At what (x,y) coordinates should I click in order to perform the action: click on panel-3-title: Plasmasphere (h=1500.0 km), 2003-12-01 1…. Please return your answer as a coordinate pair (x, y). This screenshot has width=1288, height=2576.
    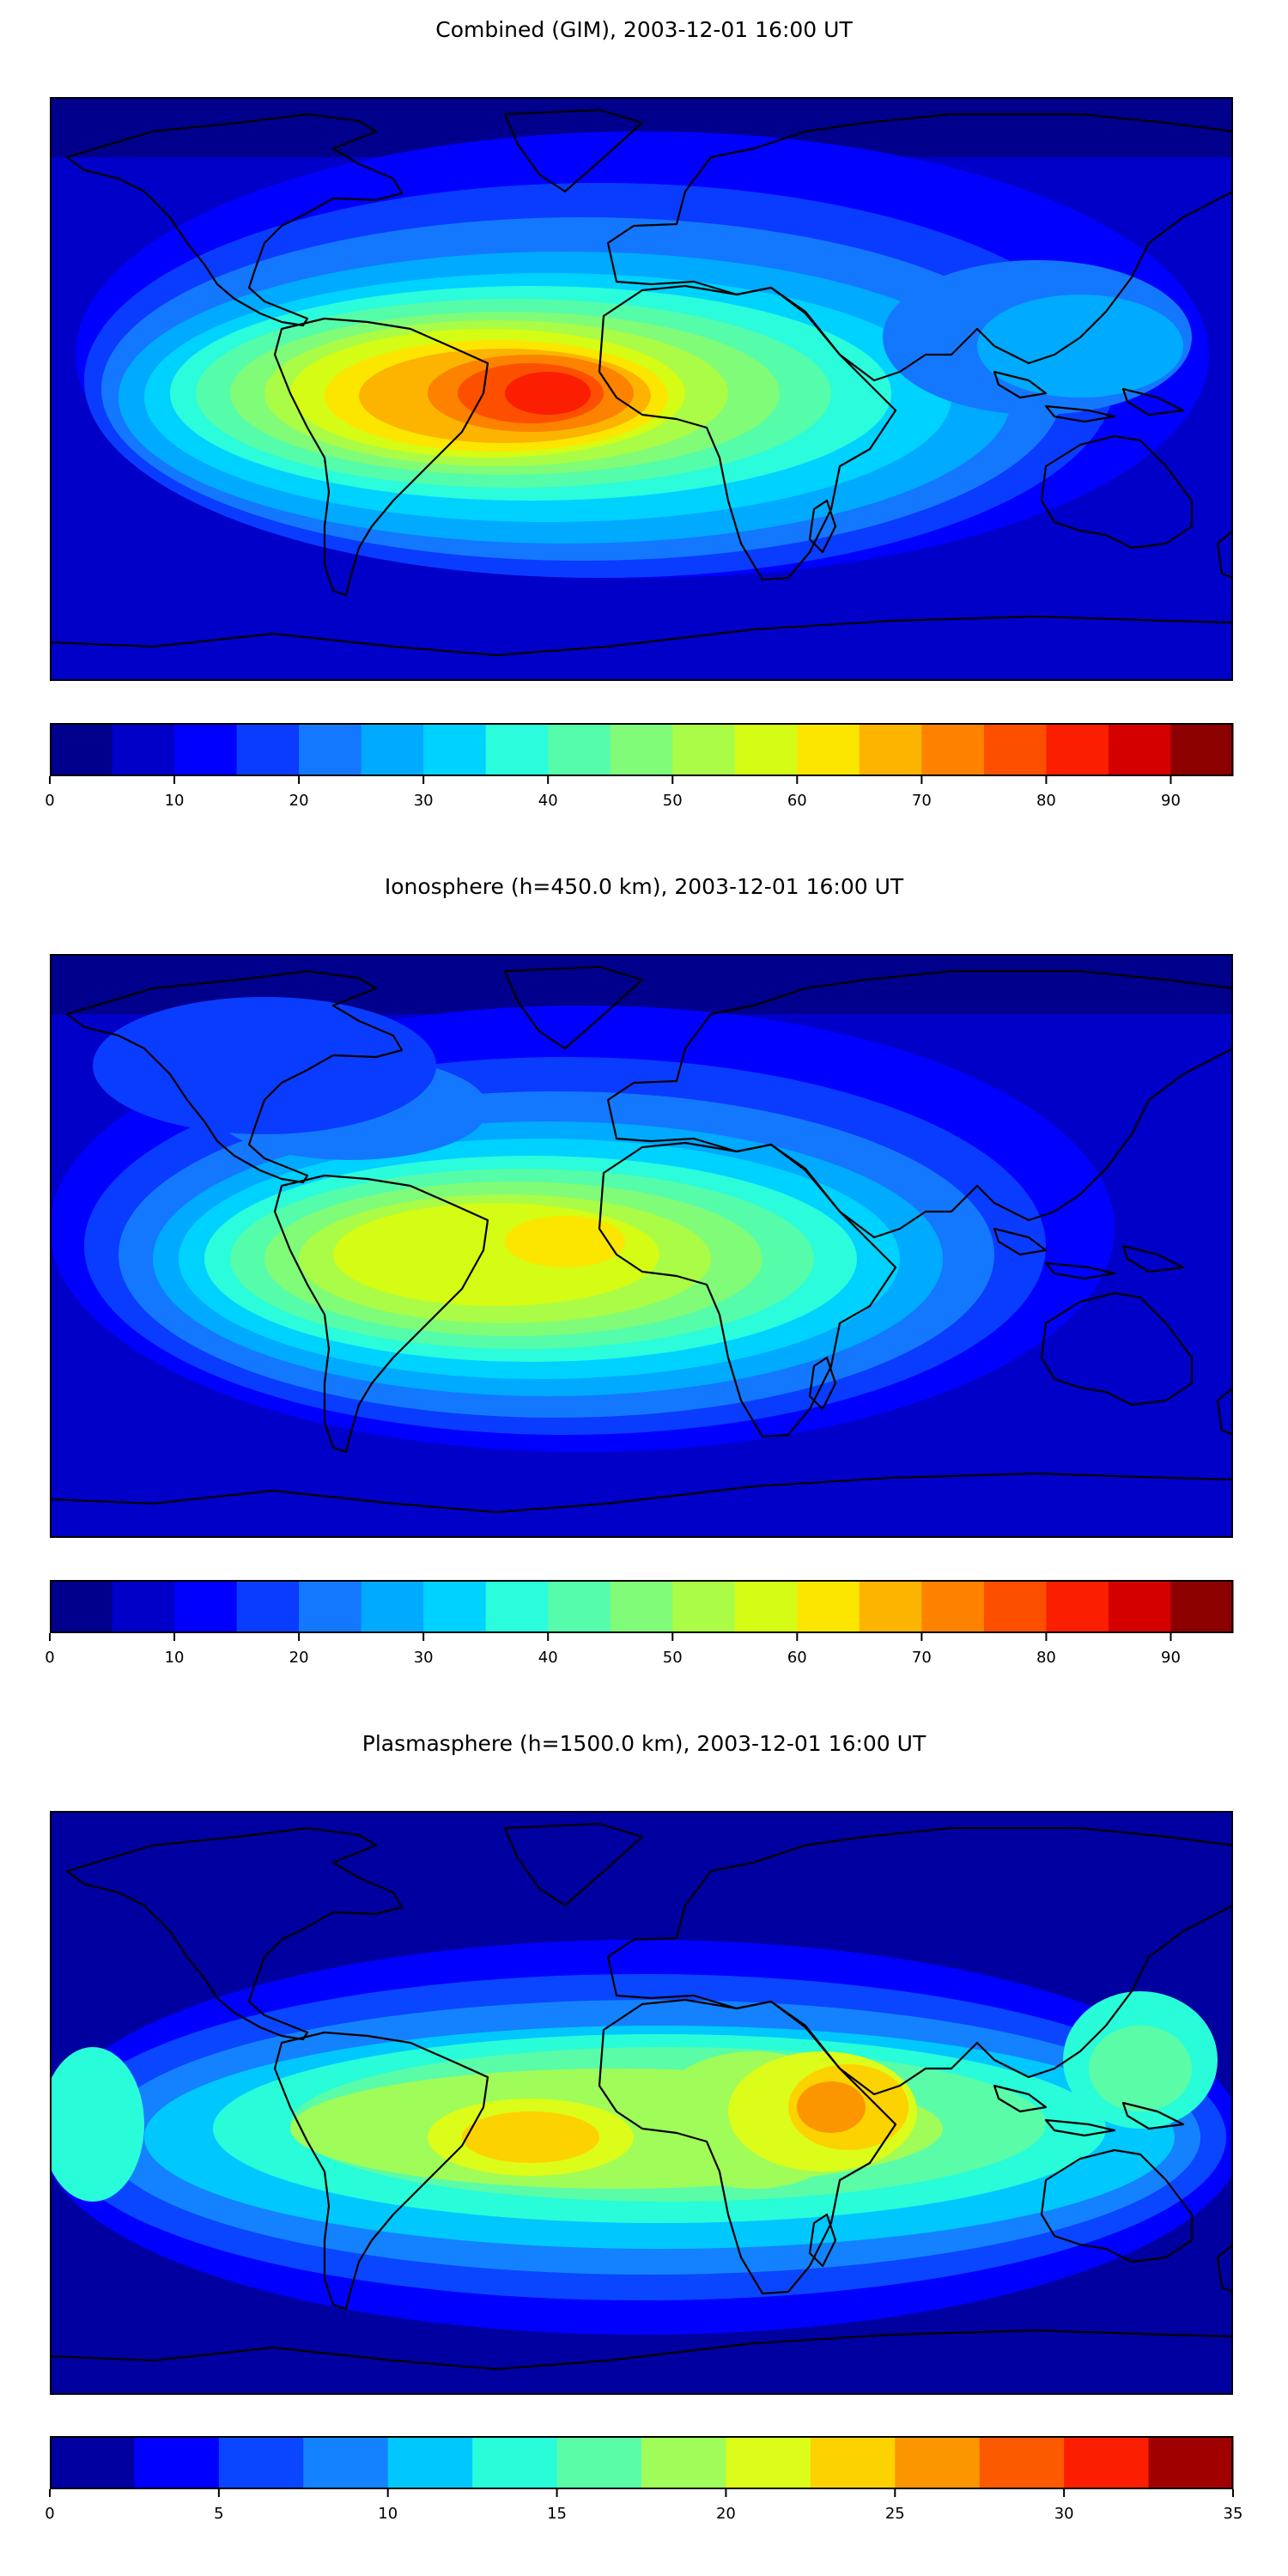
    Looking at the image, I should click on (644, 1744).